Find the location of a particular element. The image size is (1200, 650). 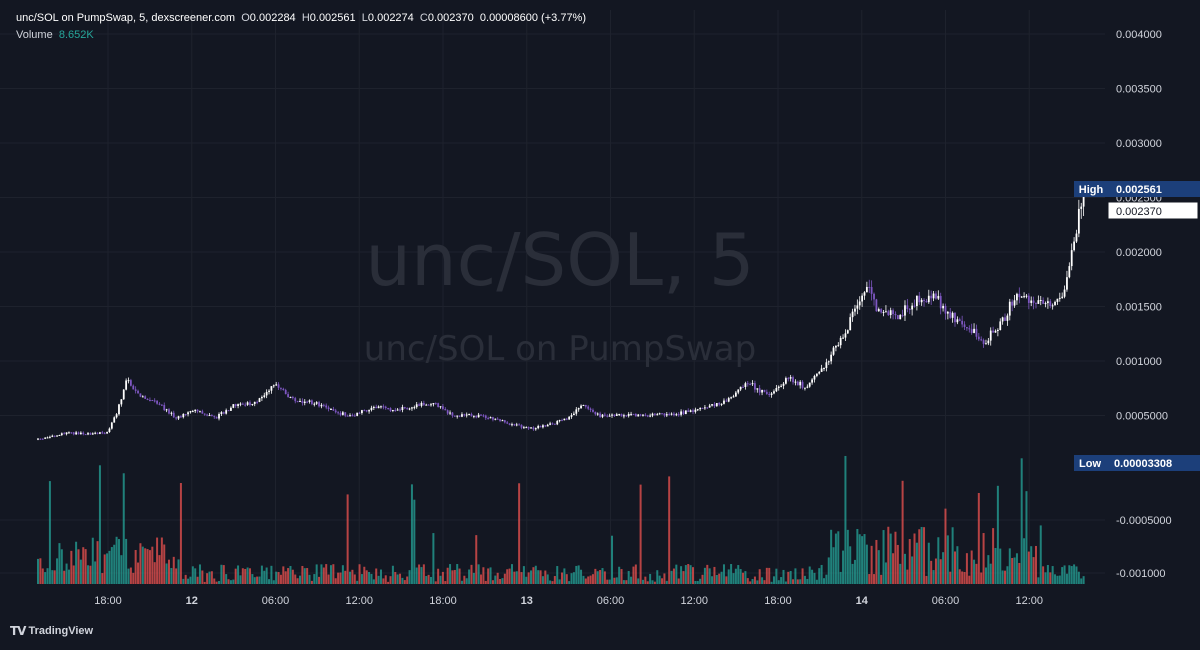

y-tick-label: 0.003000 is located at coordinates (1139, 144).